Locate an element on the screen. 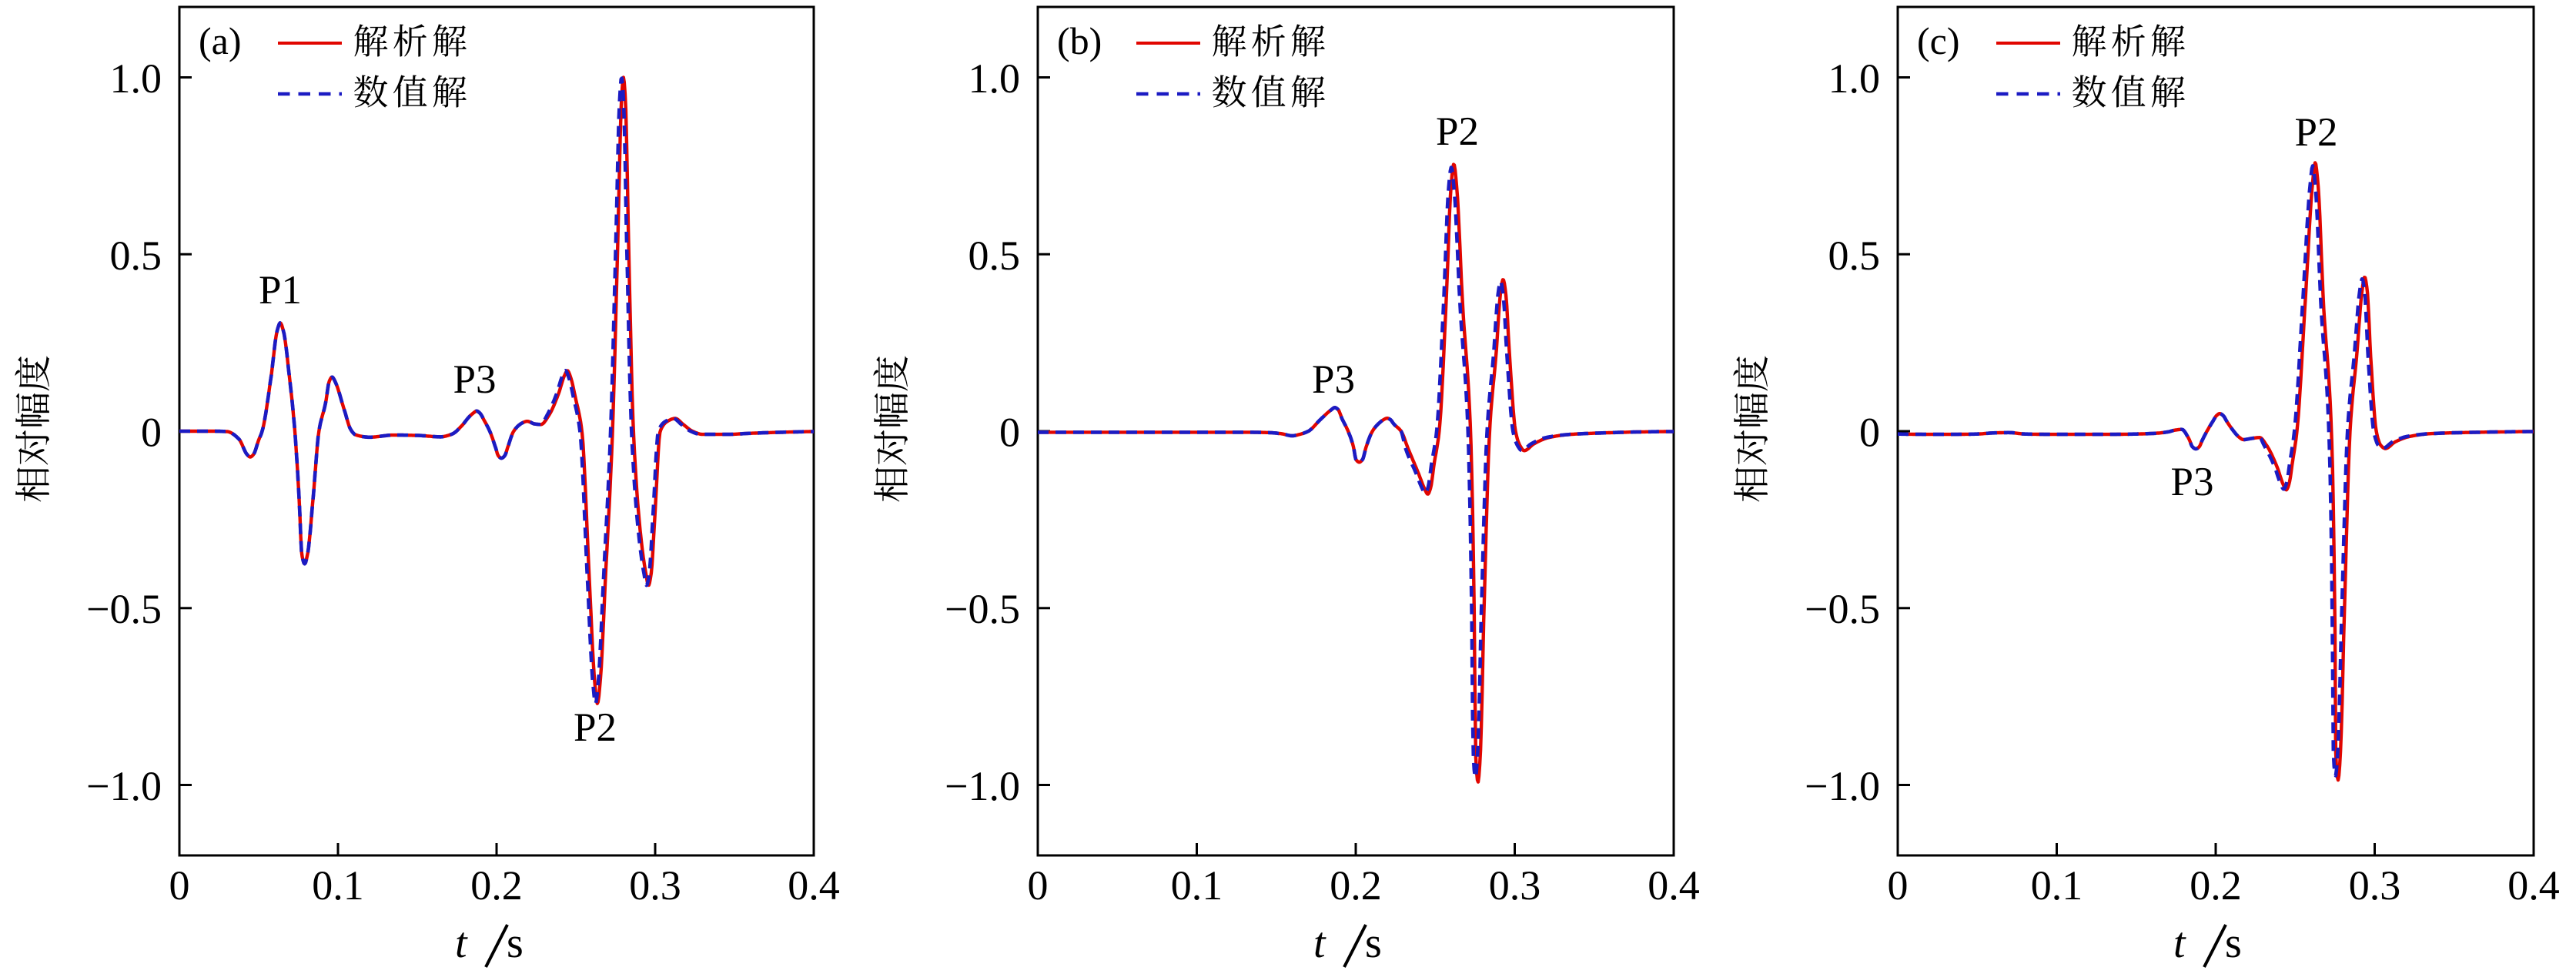  svg-text: P1 is located at coordinates (280, 290).